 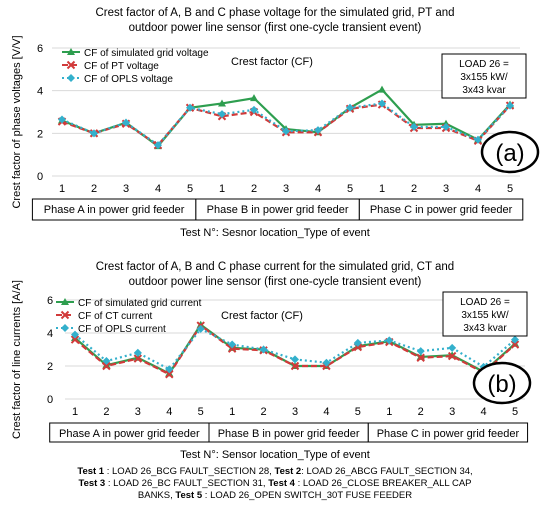 What do you see at coordinates (50, 334) in the screenshot?
I see `y-tick-label: 4` at bounding box center [50, 334].